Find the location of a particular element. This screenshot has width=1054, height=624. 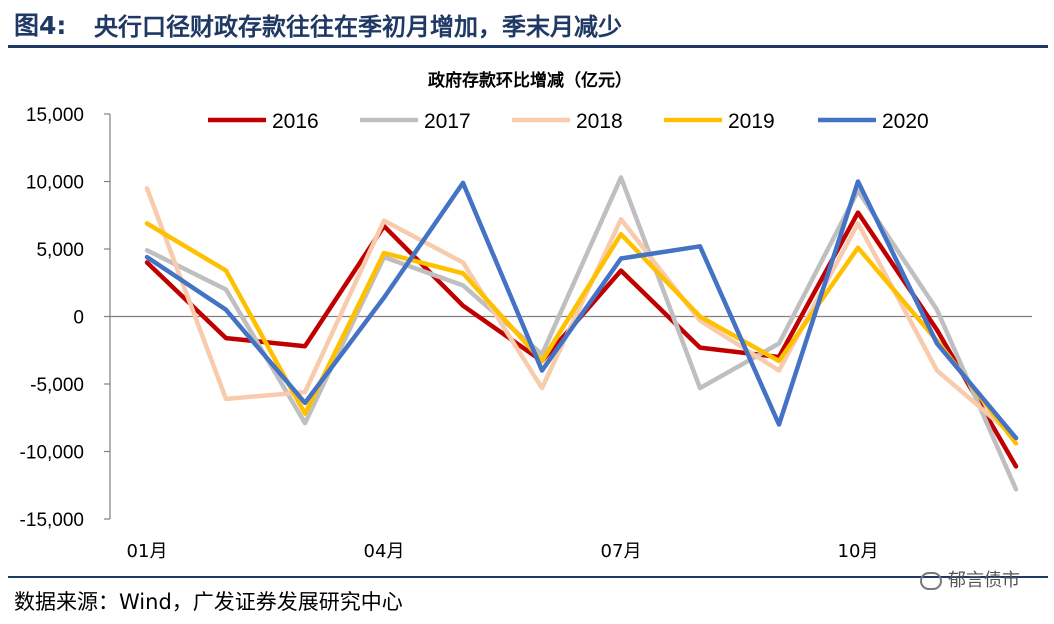

y-tick-label: 15,000 is located at coordinates (55, 115).